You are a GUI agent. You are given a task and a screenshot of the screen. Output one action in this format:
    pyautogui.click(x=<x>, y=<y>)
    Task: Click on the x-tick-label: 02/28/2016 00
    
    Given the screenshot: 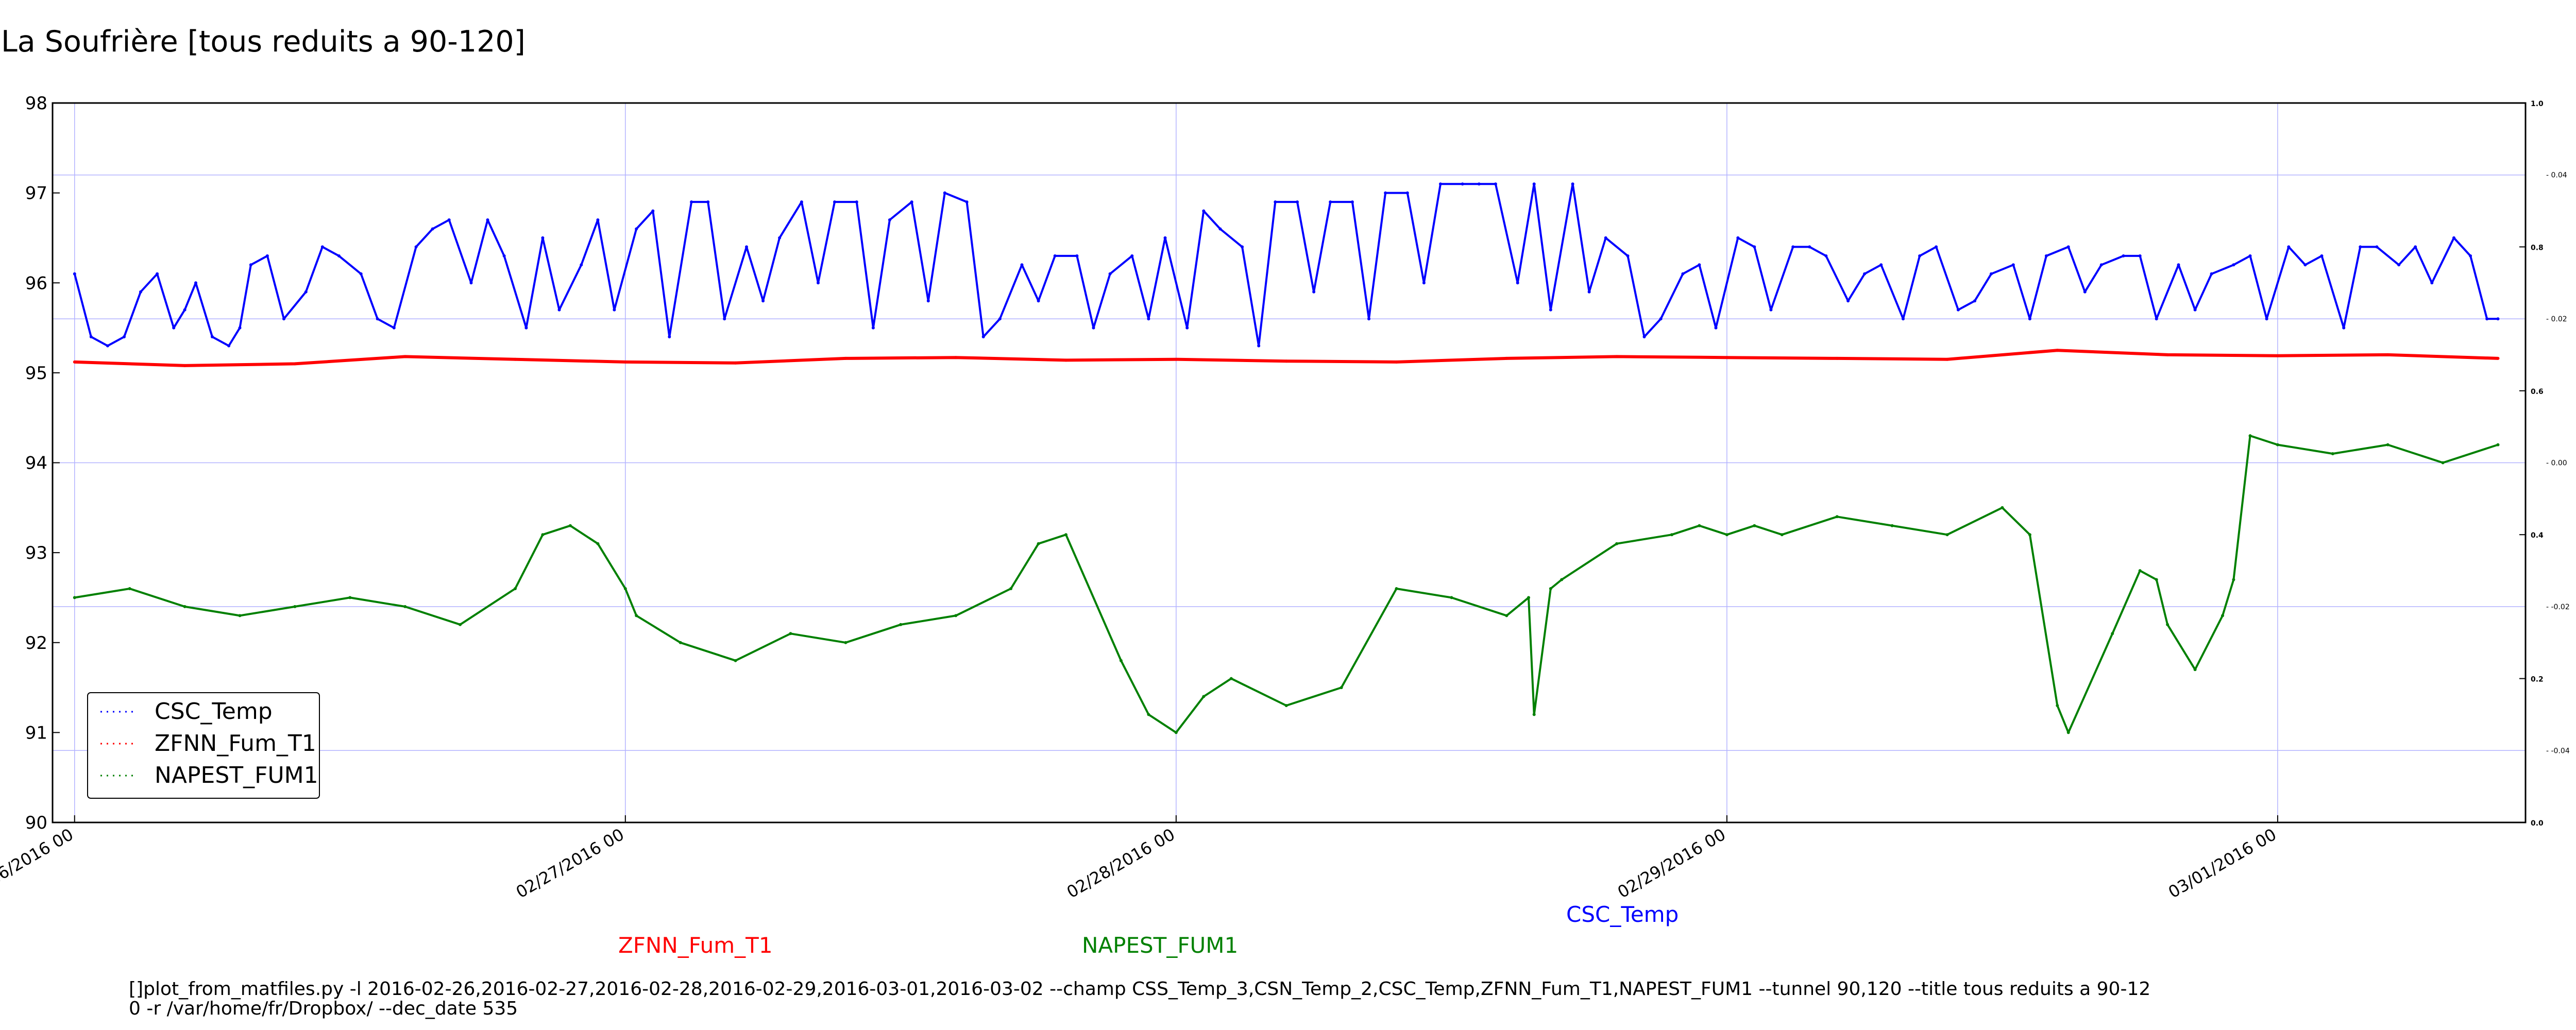 What is the action you would take?
    pyautogui.click(x=1120, y=863)
    